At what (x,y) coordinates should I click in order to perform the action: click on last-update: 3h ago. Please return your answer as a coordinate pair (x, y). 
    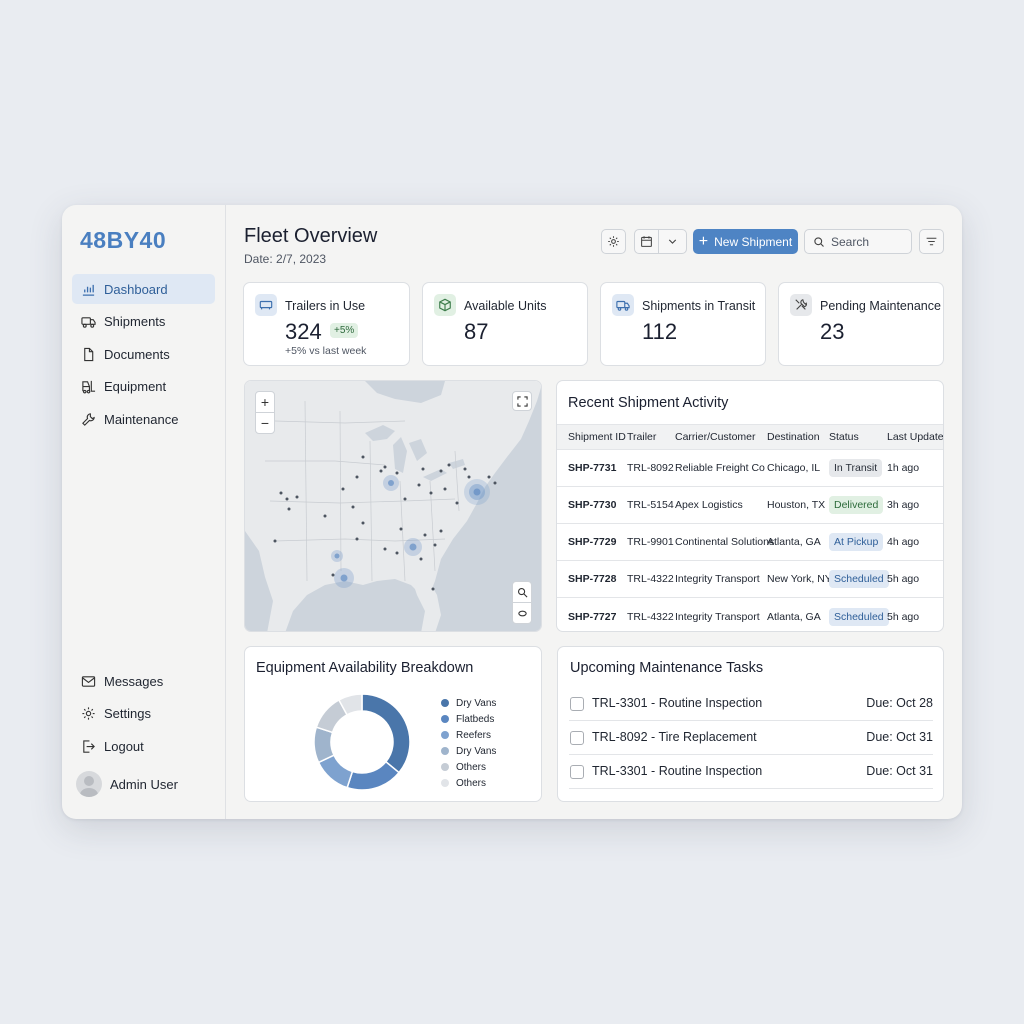
    Looking at the image, I should click on (903, 505).